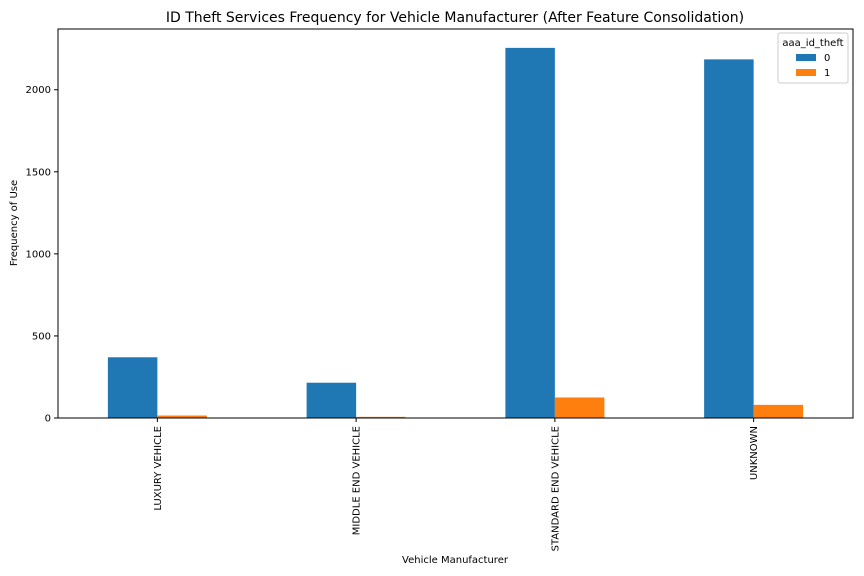  What do you see at coordinates (827, 73) in the screenshot?
I see `legend-label-1: 1` at bounding box center [827, 73].